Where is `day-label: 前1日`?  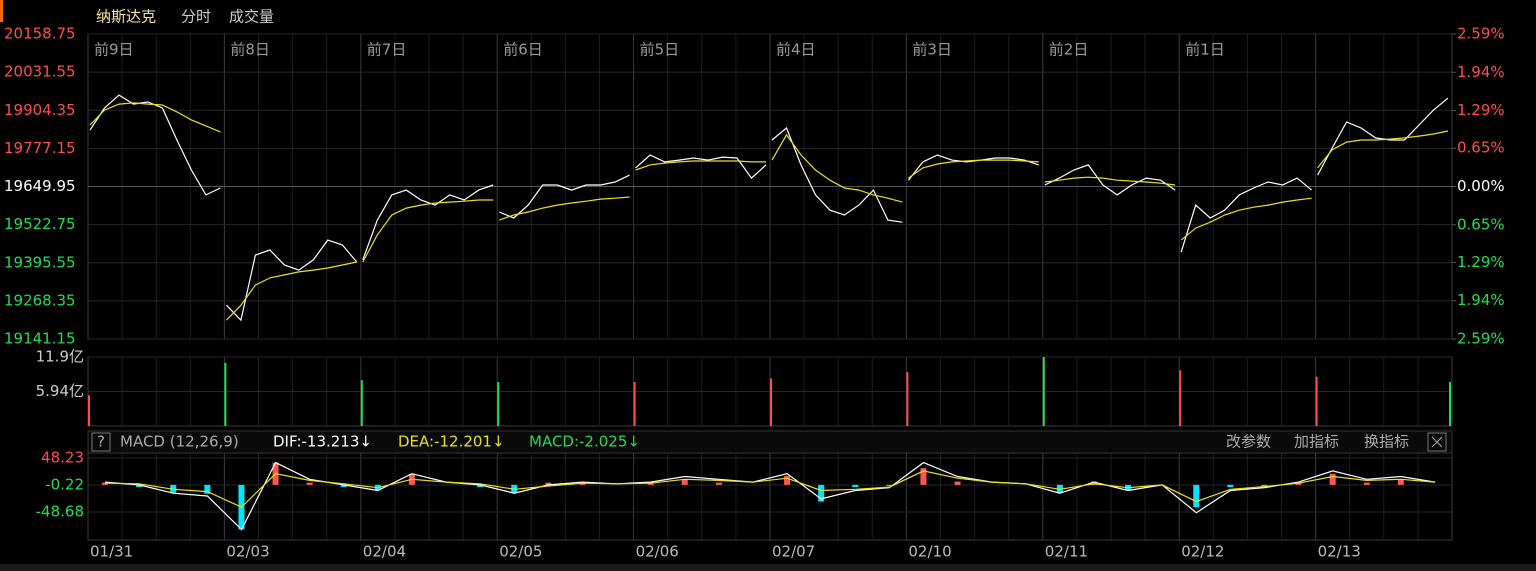
day-label: 前1日 is located at coordinates (1205, 50).